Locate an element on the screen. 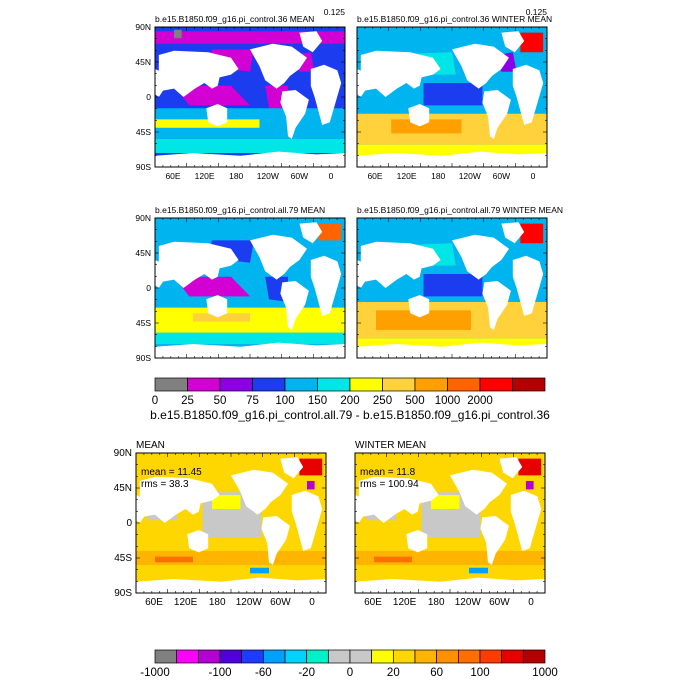  lat-tick-label: 45S is located at coordinates (143, 132).